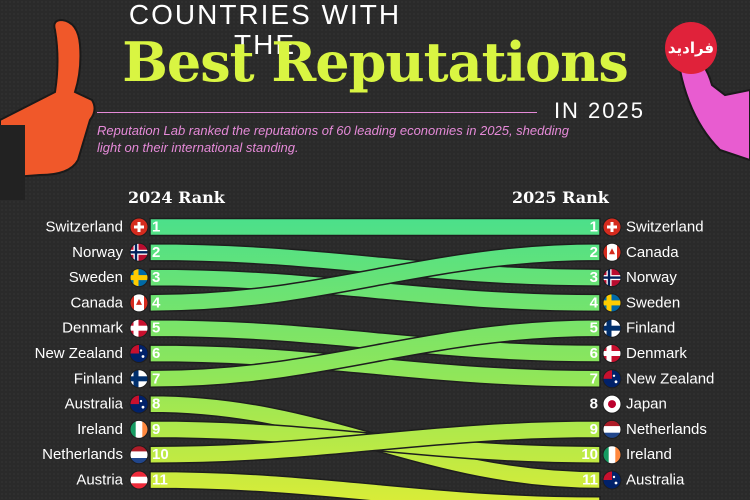  I want to click on left-country-label: Sweden, so click(96, 277).